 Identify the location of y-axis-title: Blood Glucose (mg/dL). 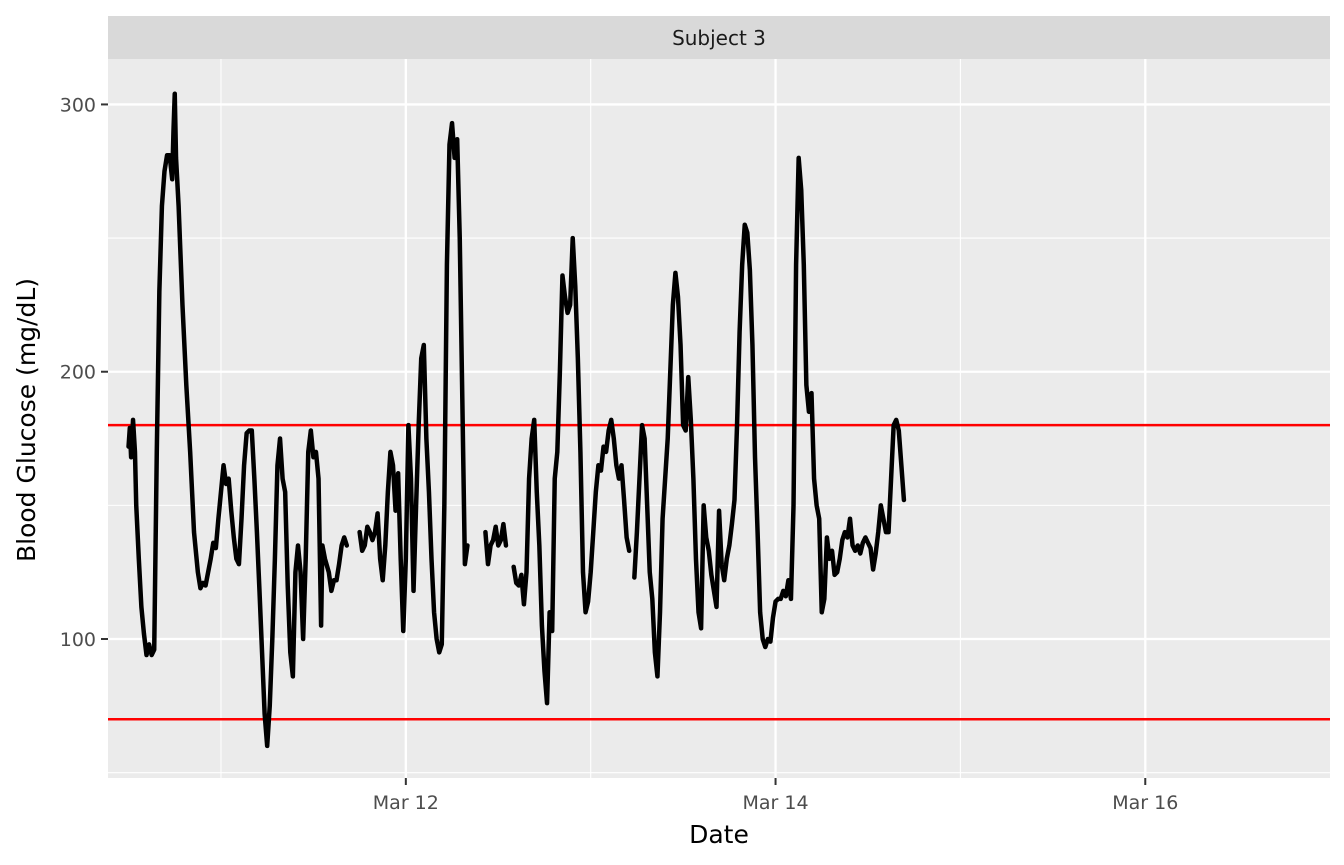
(26, 420).